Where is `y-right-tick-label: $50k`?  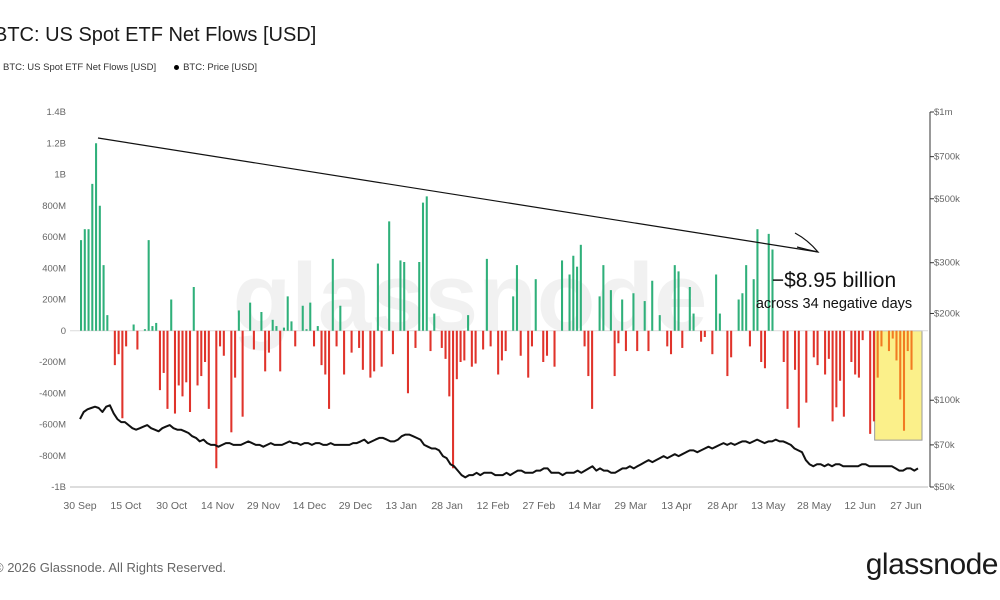 y-right-tick-label: $50k is located at coordinates (944, 487).